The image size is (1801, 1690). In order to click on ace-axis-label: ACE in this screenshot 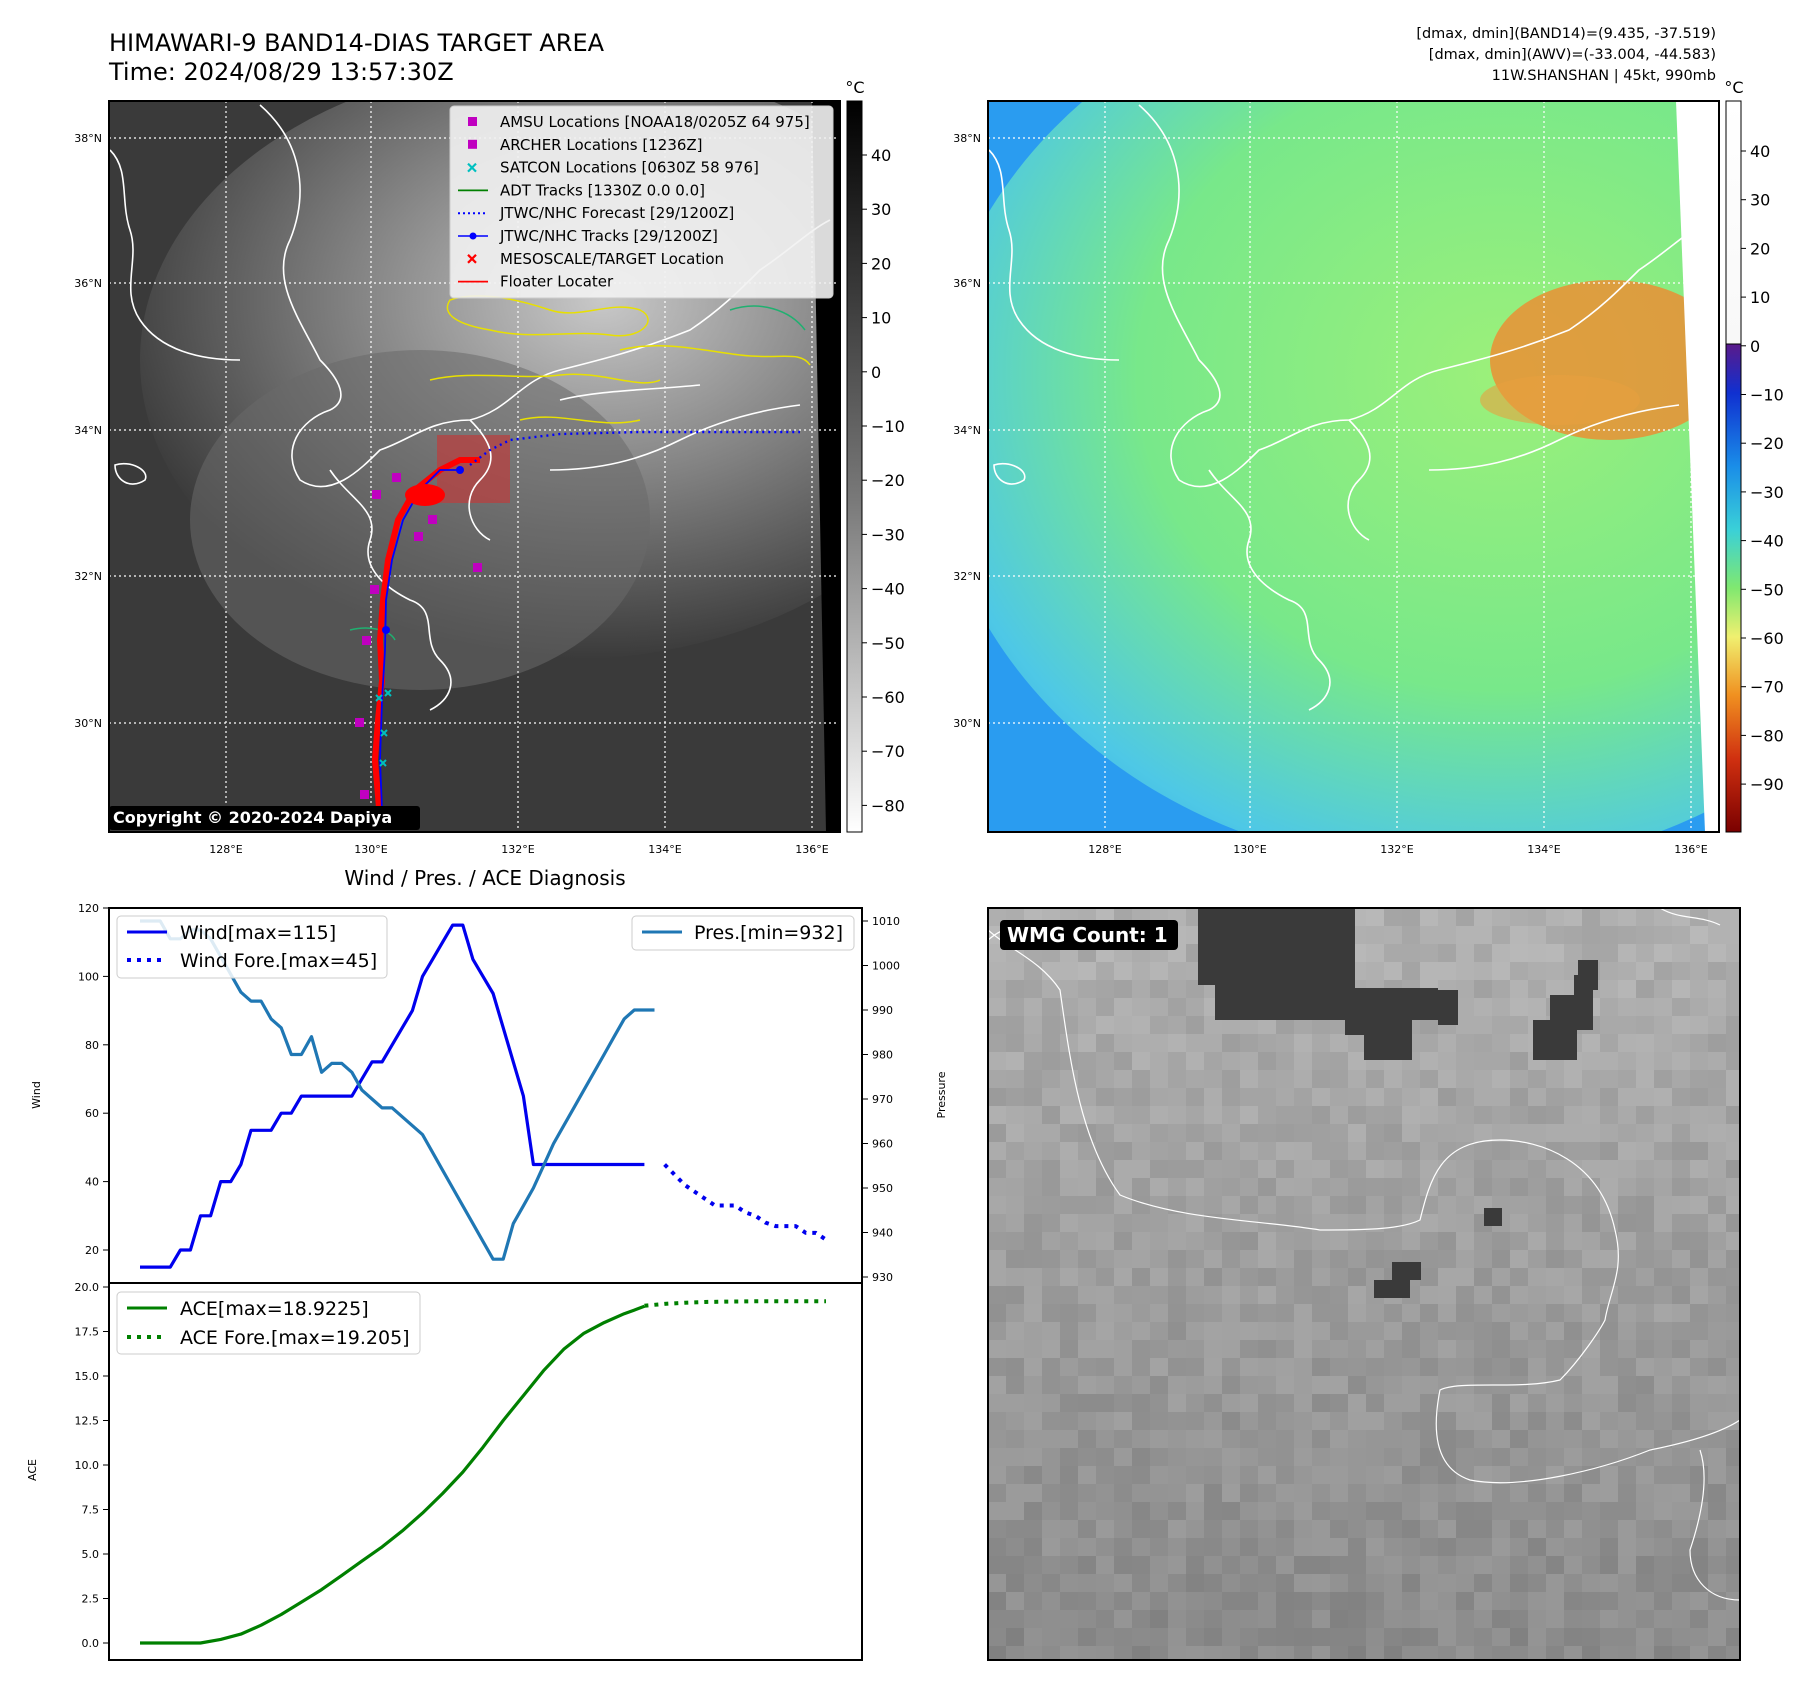, I will do `click(32, 1470)`.